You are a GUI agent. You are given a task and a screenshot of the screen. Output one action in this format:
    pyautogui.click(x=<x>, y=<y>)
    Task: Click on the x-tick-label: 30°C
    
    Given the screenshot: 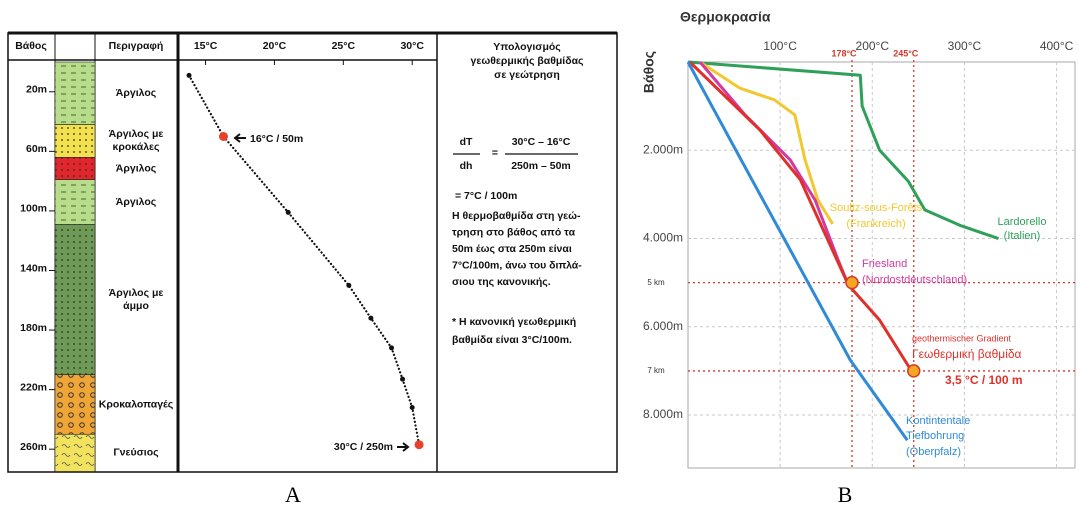 What is the action you would take?
    pyautogui.click(x=412, y=46)
    